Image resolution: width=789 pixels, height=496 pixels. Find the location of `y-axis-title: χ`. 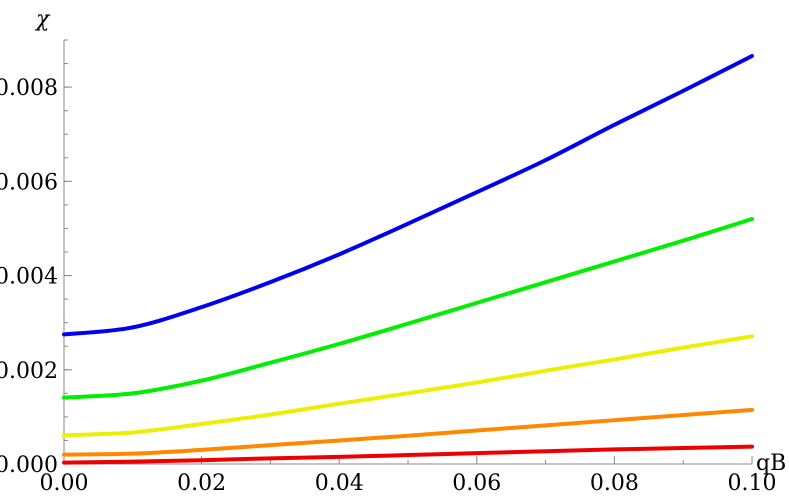

y-axis-title: χ is located at coordinates (42, 19).